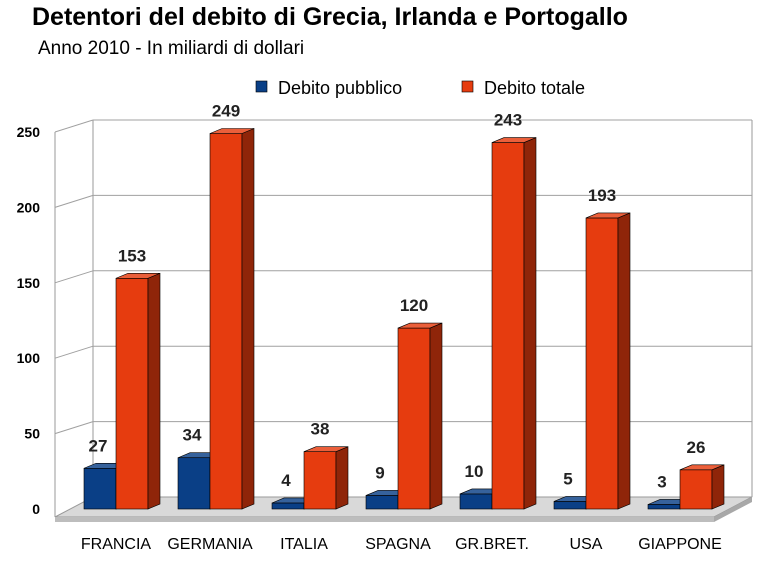 This screenshot has width=784, height=577. What do you see at coordinates (286, 480) in the screenshot?
I see `data-label: 4` at bounding box center [286, 480].